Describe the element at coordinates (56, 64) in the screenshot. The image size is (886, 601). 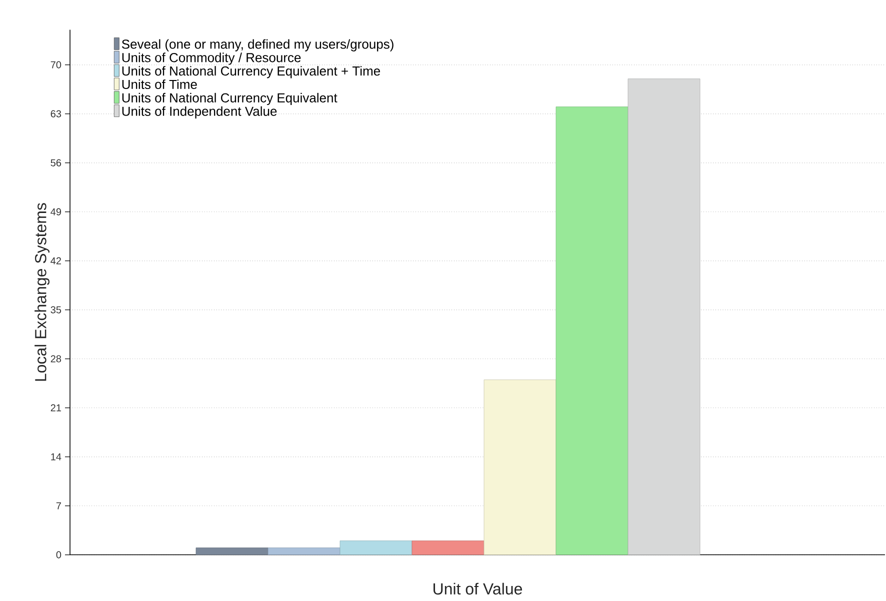
I see `y-tick-label: 70` at that location.